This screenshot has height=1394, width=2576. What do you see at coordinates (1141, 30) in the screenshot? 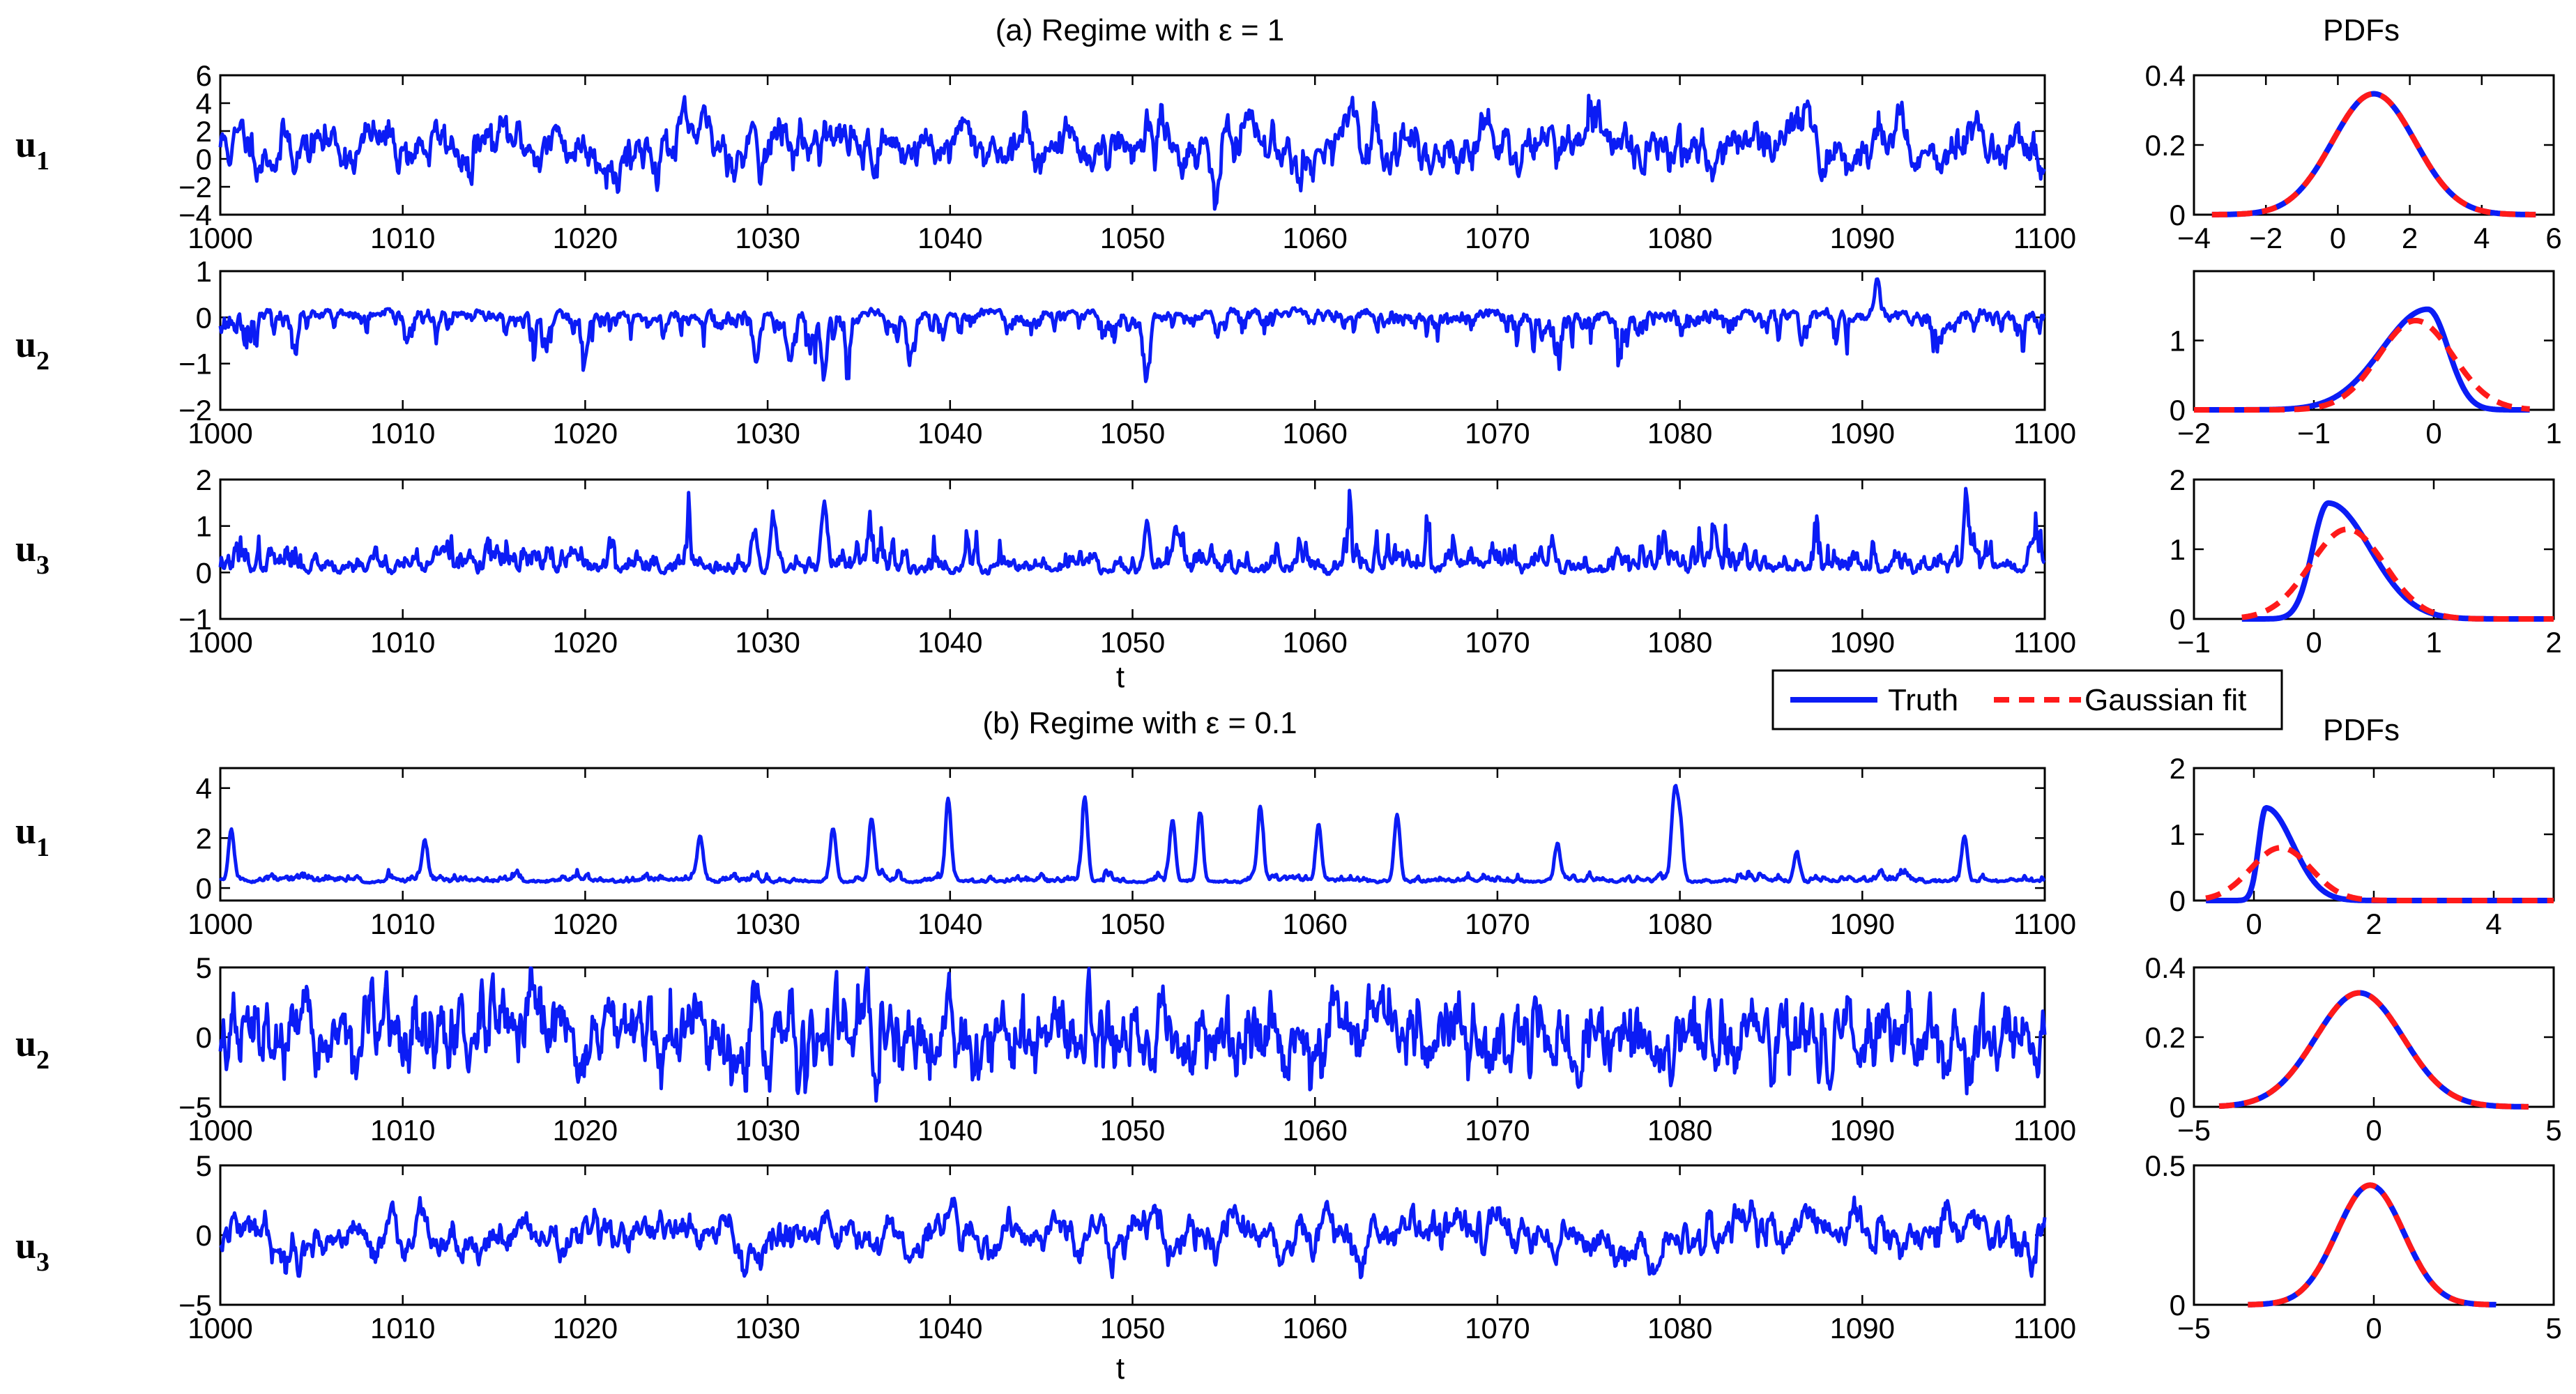
I see `panel-a-title: (a) Regime with ε = 1` at bounding box center [1141, 30].